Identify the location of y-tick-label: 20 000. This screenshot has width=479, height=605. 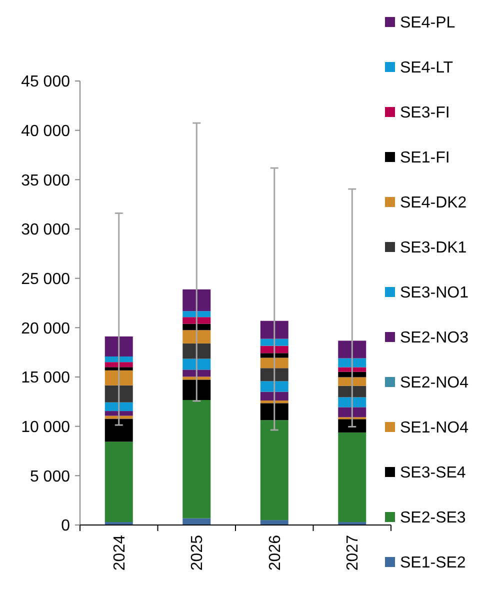
(45, 329).